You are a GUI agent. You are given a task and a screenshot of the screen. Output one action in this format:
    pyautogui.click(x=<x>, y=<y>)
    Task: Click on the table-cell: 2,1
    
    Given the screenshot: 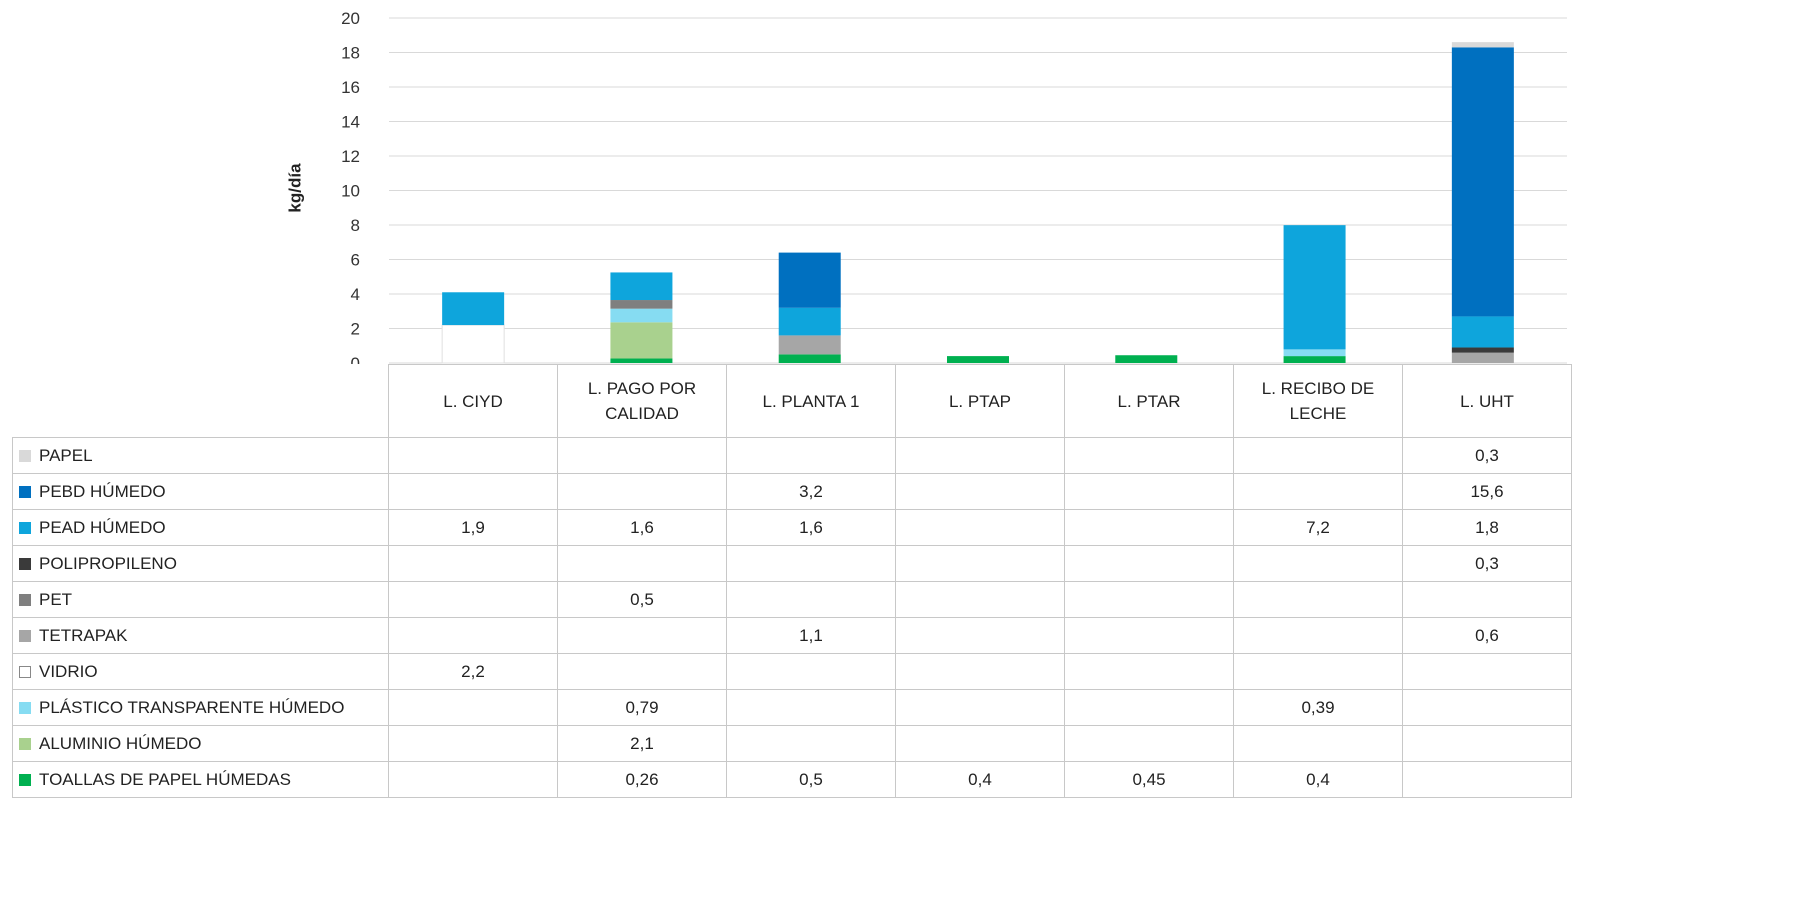 What is the action you would take?
    pyautogui.click(x=642, y=743)
    